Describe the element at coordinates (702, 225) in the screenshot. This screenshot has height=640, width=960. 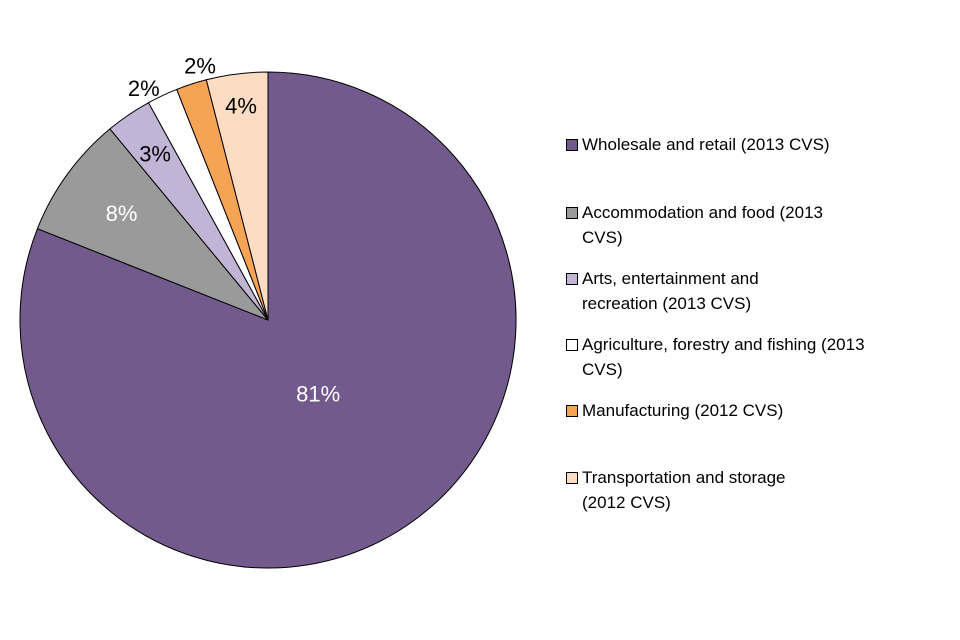
I see `legend-label: Accommodation and food (2013 CVS)` at that location.